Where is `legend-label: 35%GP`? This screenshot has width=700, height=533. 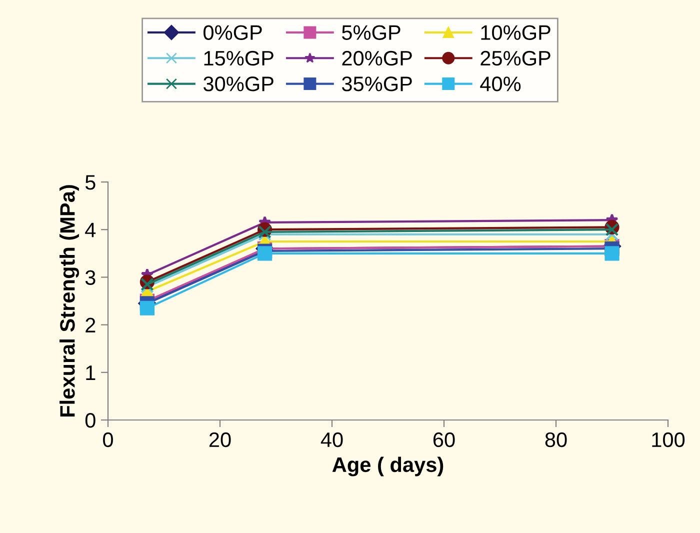
legend-label: 35%GP is located at coordinates (377, 84).